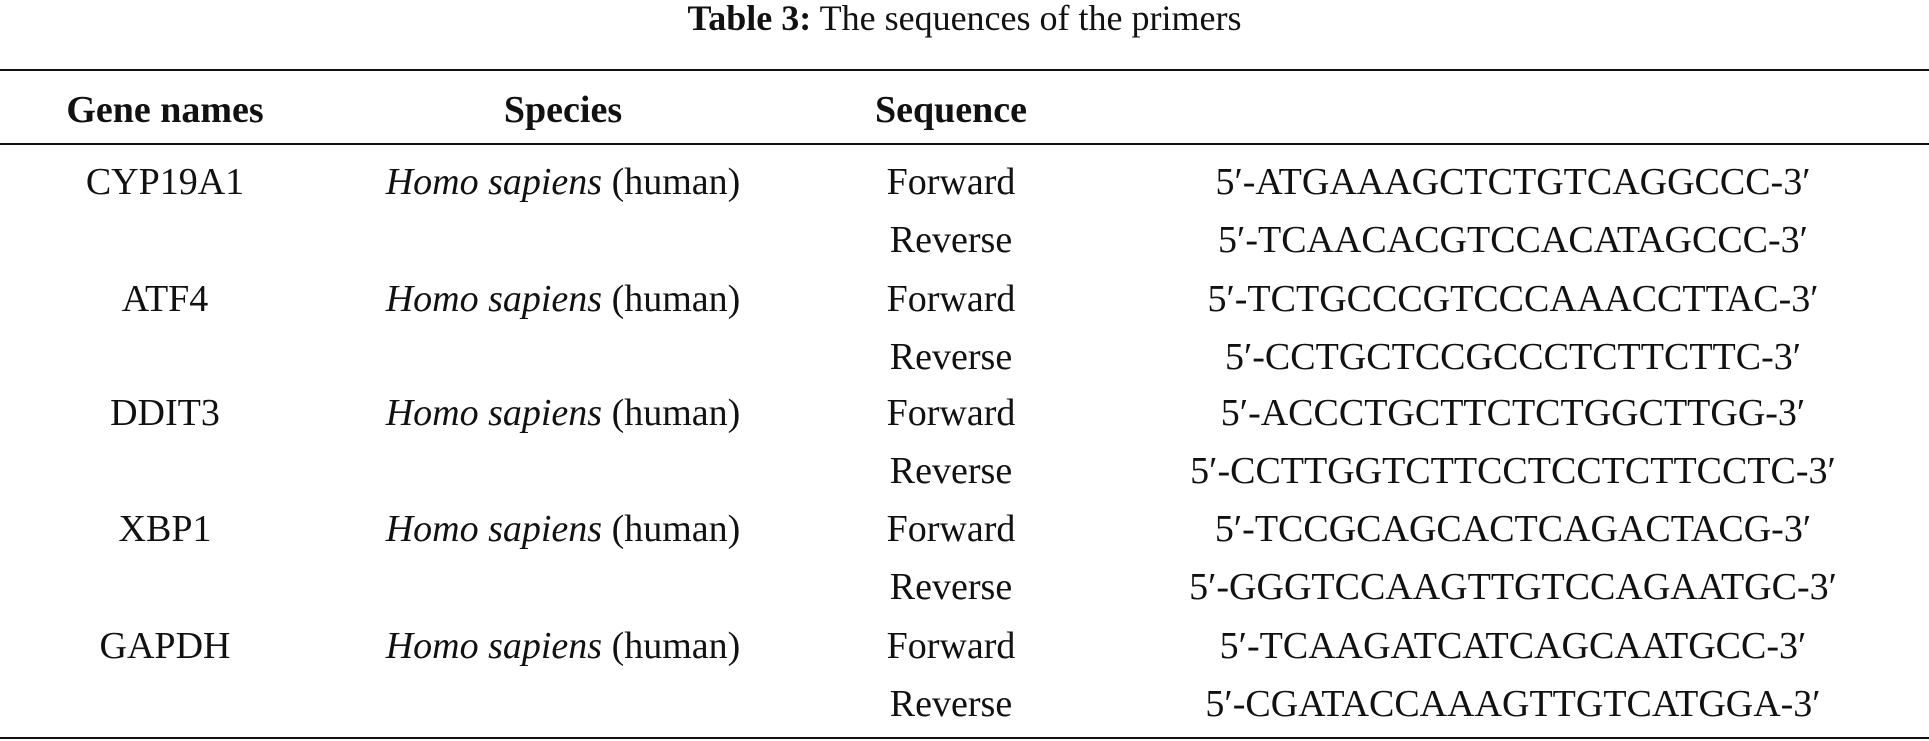 The image size is (1929, 741). I want to click on top-rule, so click(964, 70).